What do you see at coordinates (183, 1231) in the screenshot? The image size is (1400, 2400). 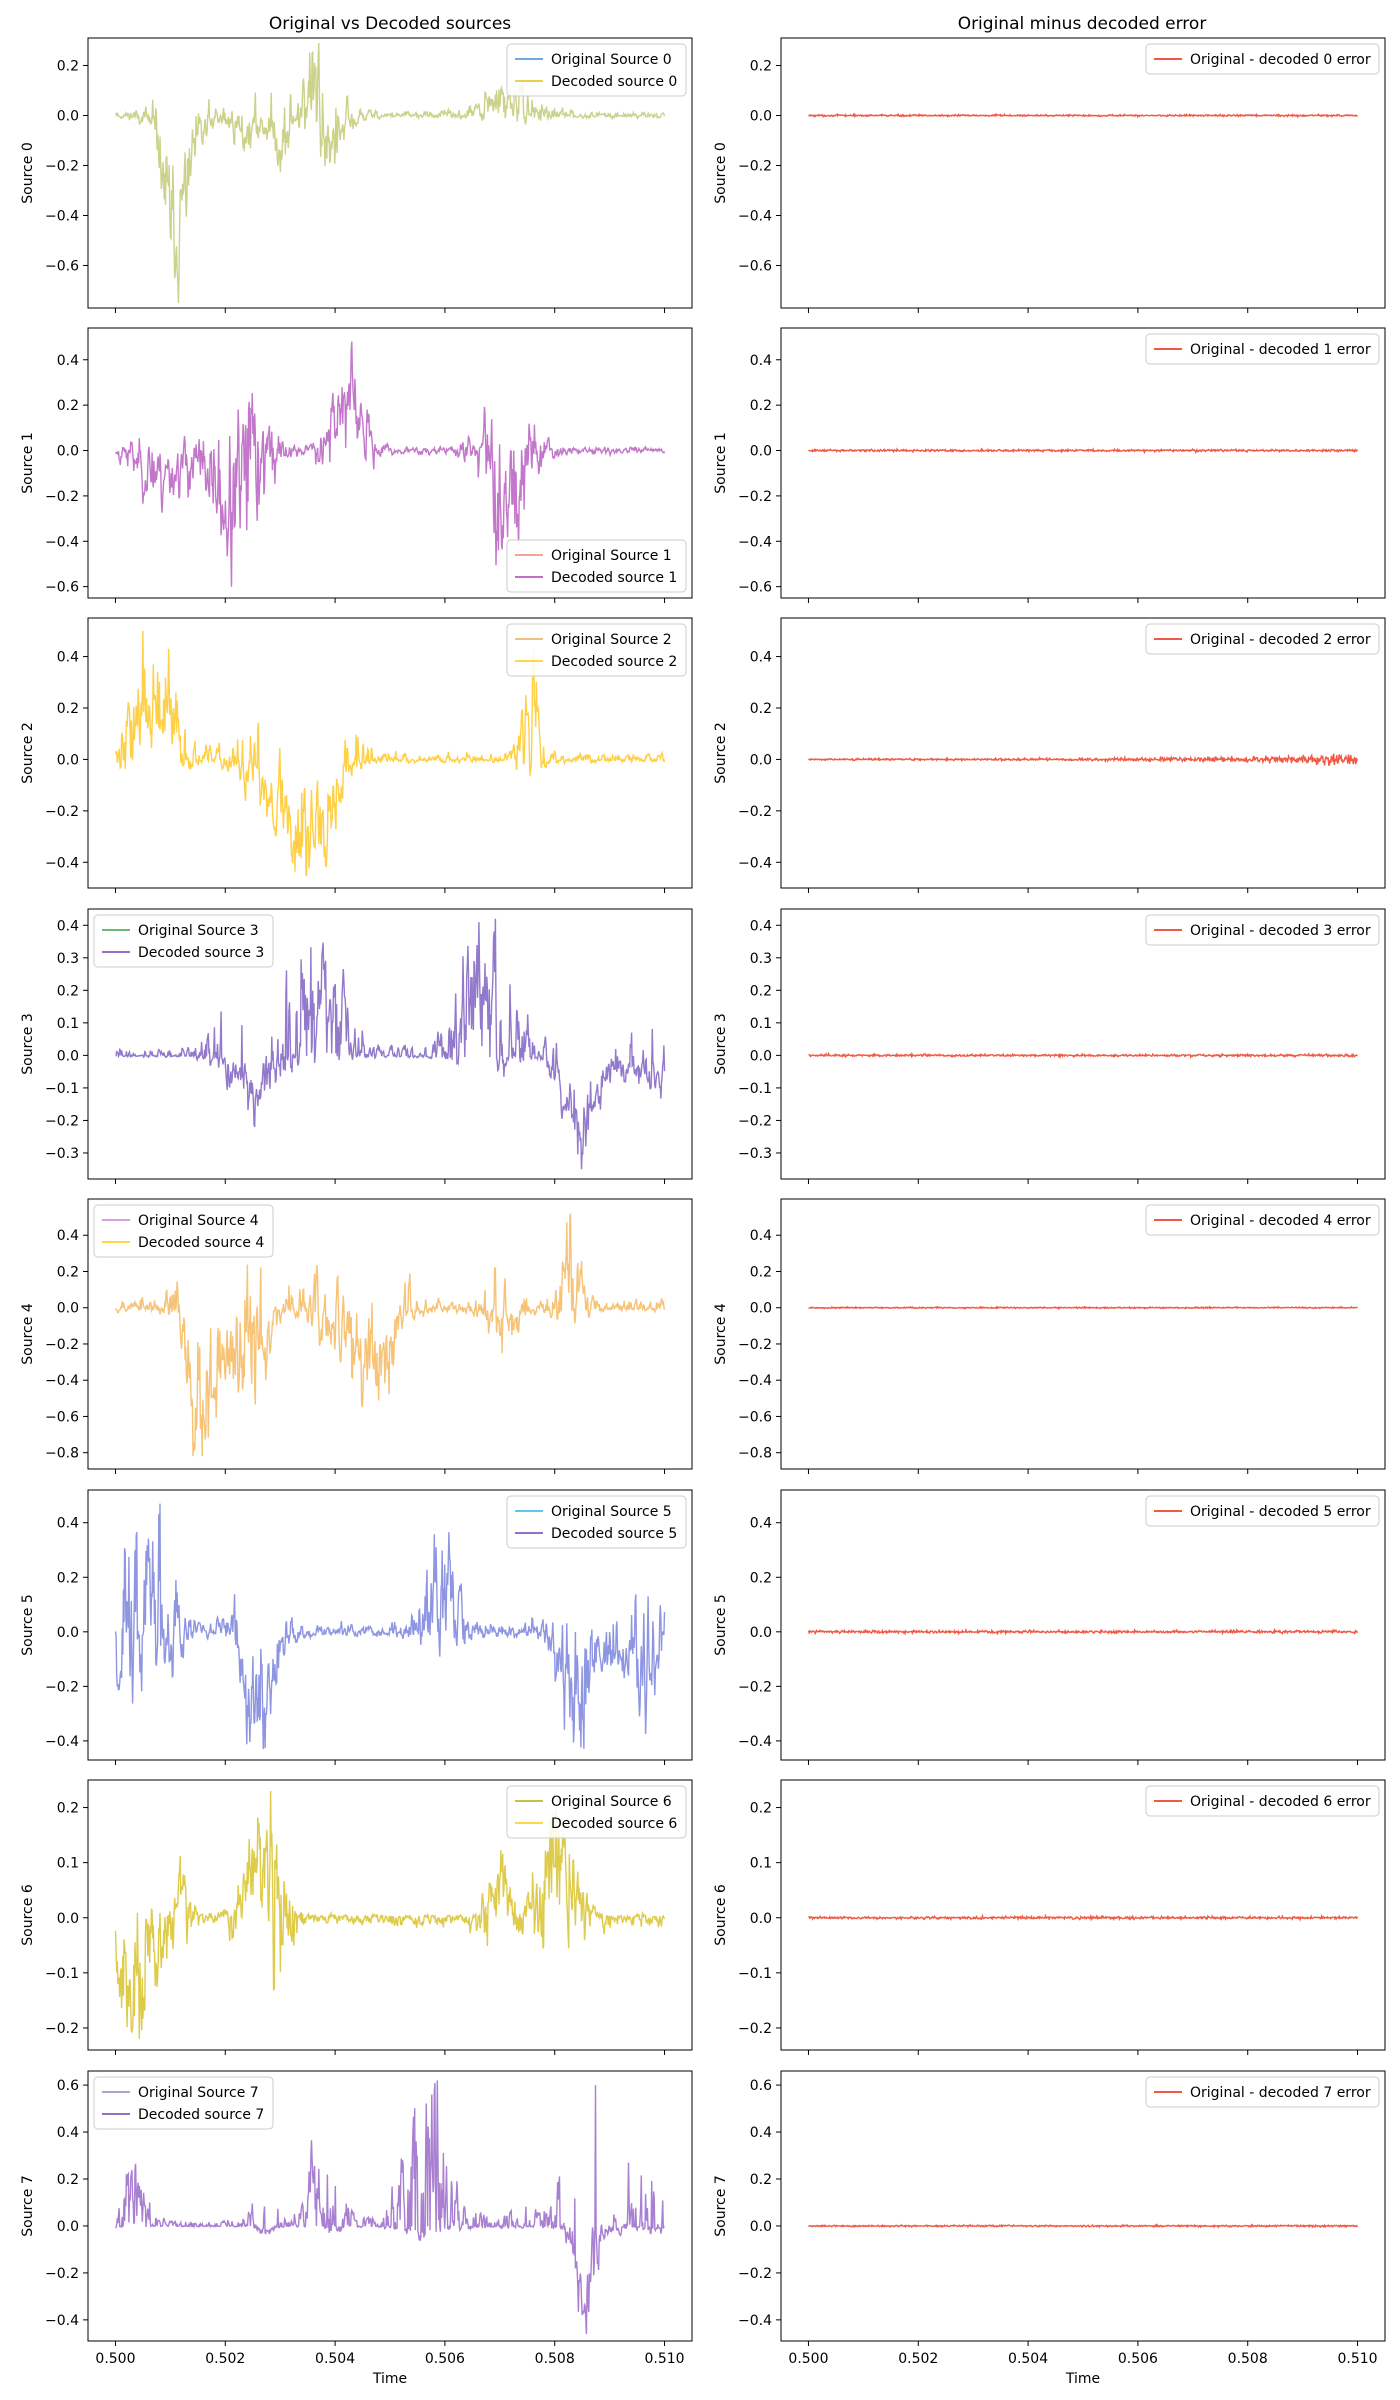 I see `legend: Original Source 4 Decoded source 4` at bounding box center [183, 1231].